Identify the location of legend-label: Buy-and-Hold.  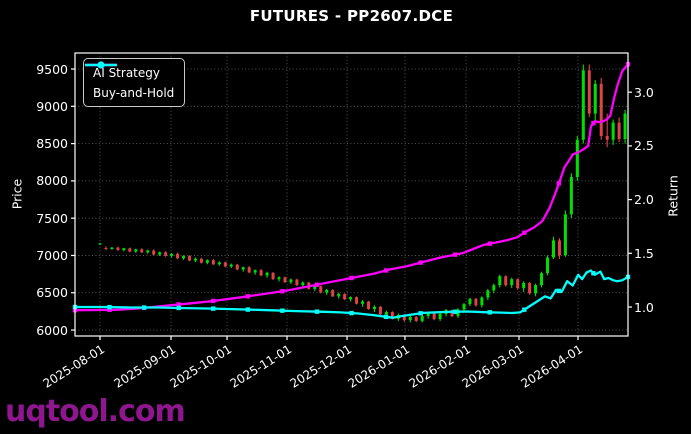
(134, 92).